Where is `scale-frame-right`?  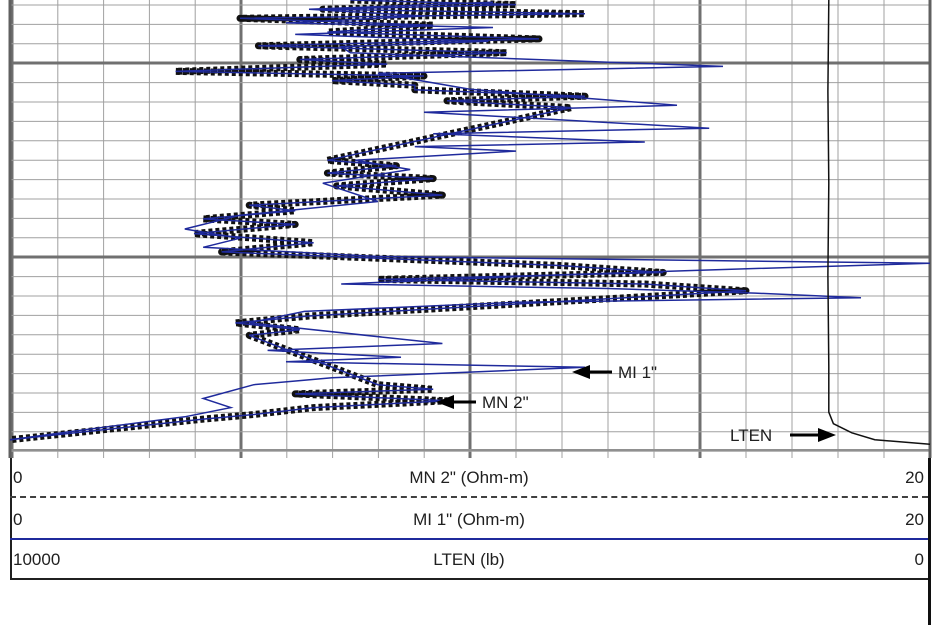
scale-frame-right is located at coordinates (929, 541).